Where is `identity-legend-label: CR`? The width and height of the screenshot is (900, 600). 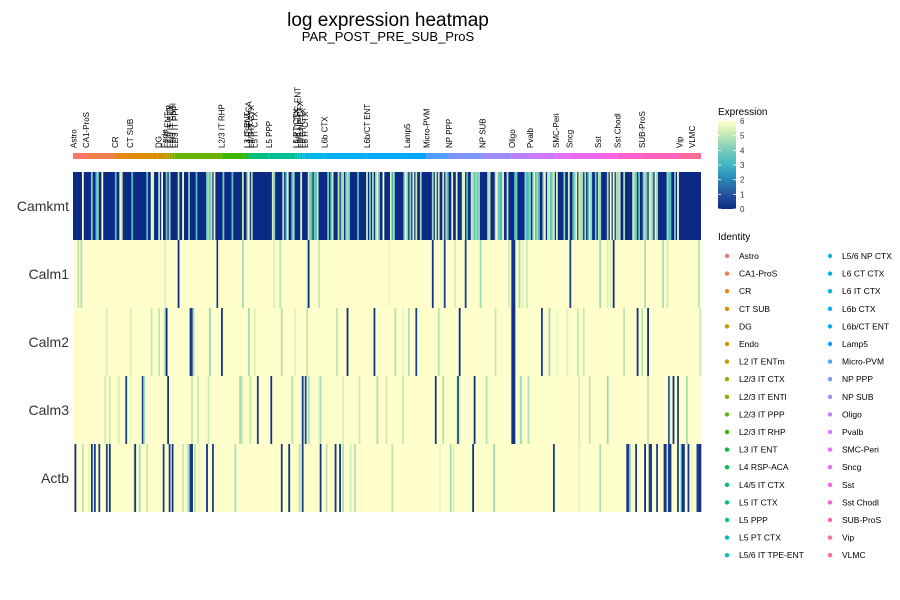
identity-legend-label: CR is located at coordinates (745, 291).